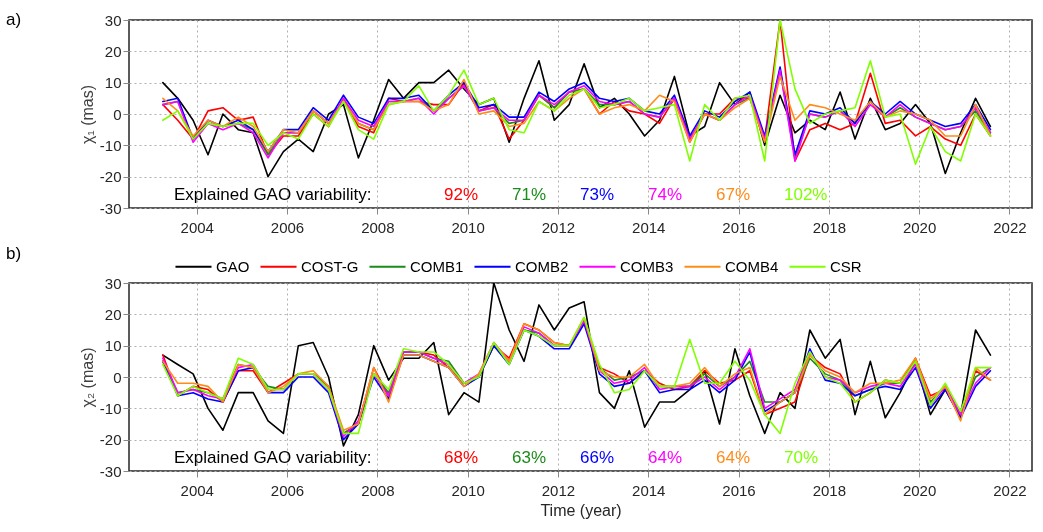 The height and width of the screenshot is (532, 1043). What do you see at coordinates (542, 266) in the screenshot?
I see `legend-label: COMB2` at bounding box center [542, 266].